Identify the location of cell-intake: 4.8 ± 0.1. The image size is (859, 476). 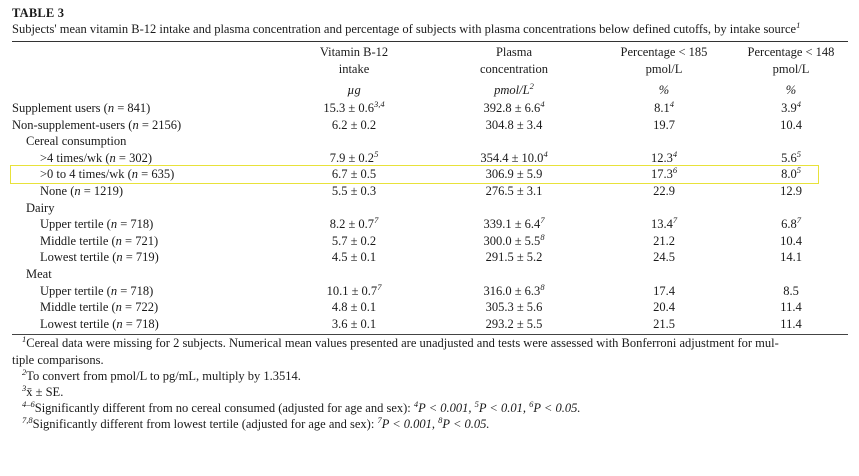
(354, 307).